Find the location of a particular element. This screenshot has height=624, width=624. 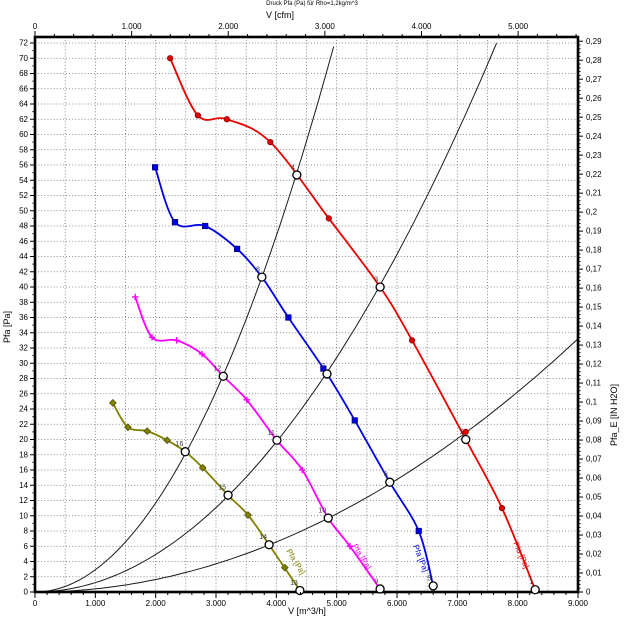

left-tick-label: 50 is located at coordinates (23, 210).